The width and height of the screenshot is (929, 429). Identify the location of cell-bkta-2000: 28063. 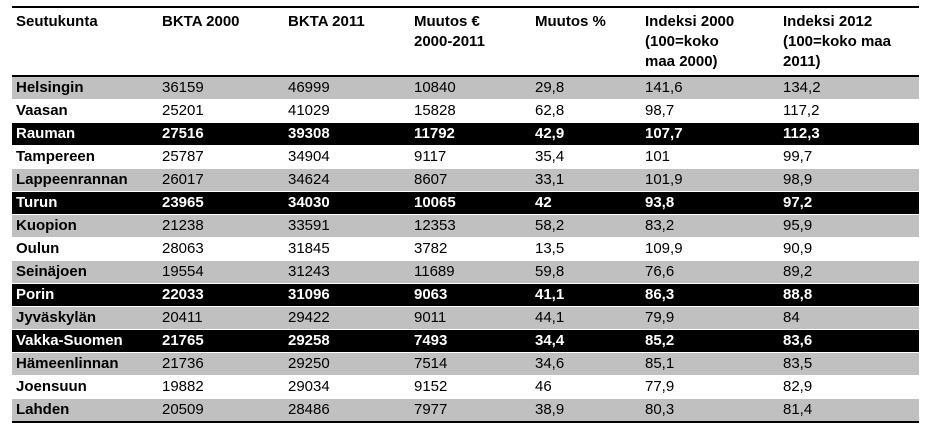
(183, 248).